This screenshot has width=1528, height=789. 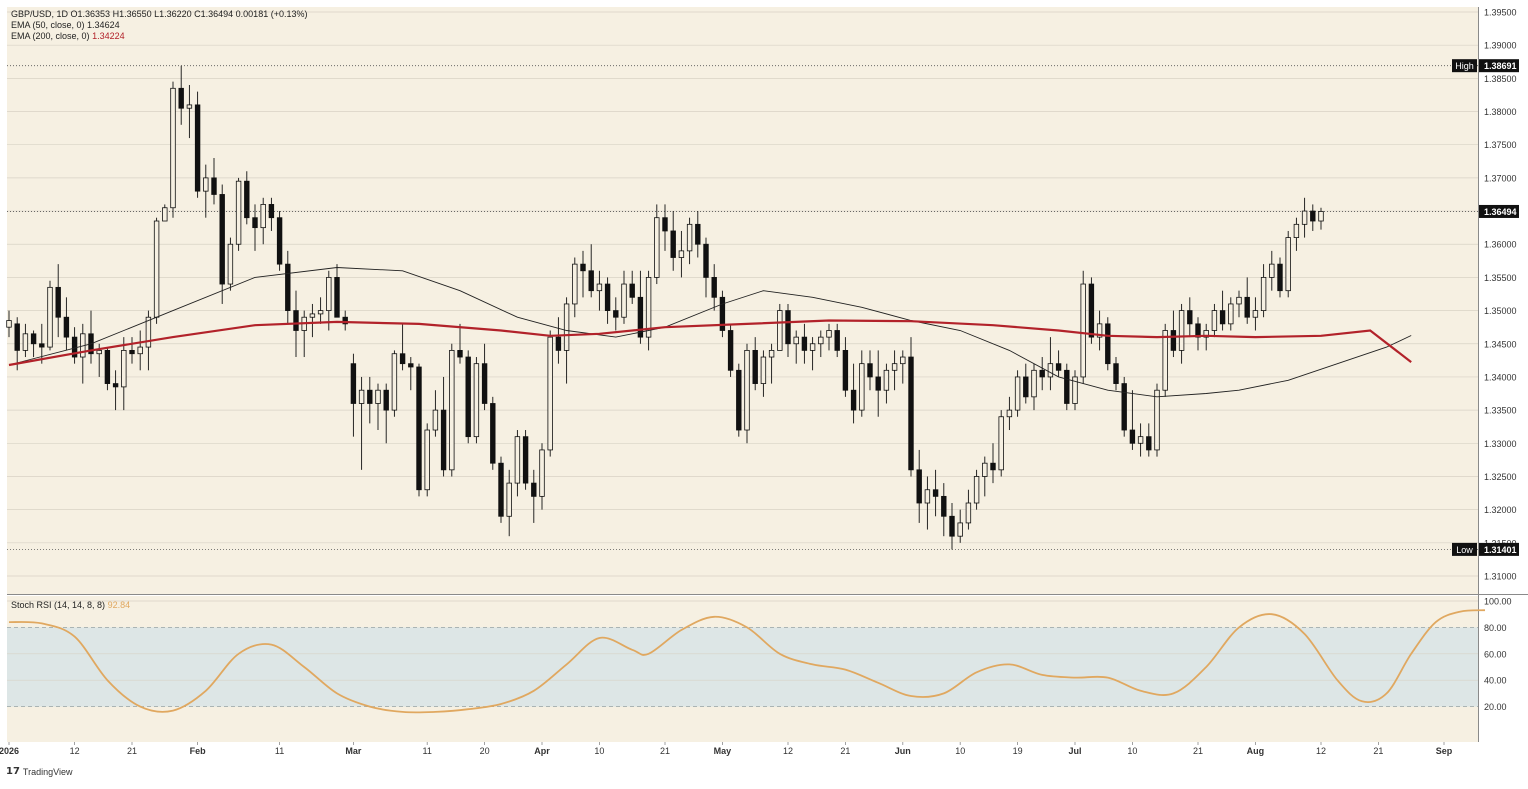 I want to click on high-tag-value: 1.38691, so click(x=1500, y=66).